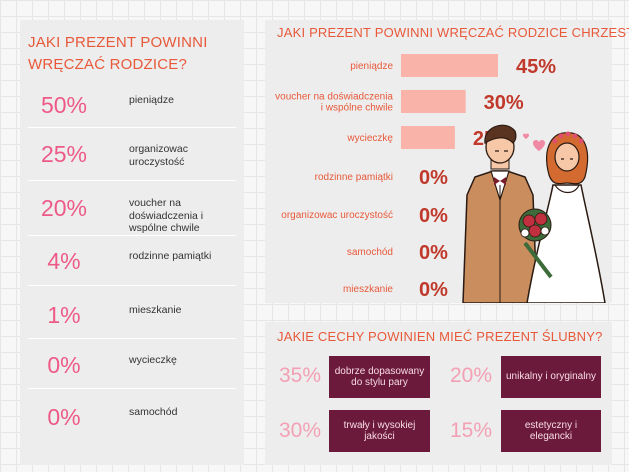 This screenshot has width=629, height=472. Describe the element at coordinates (64, 315) in the screenshot. I see `item-percent: 1%` at that location.